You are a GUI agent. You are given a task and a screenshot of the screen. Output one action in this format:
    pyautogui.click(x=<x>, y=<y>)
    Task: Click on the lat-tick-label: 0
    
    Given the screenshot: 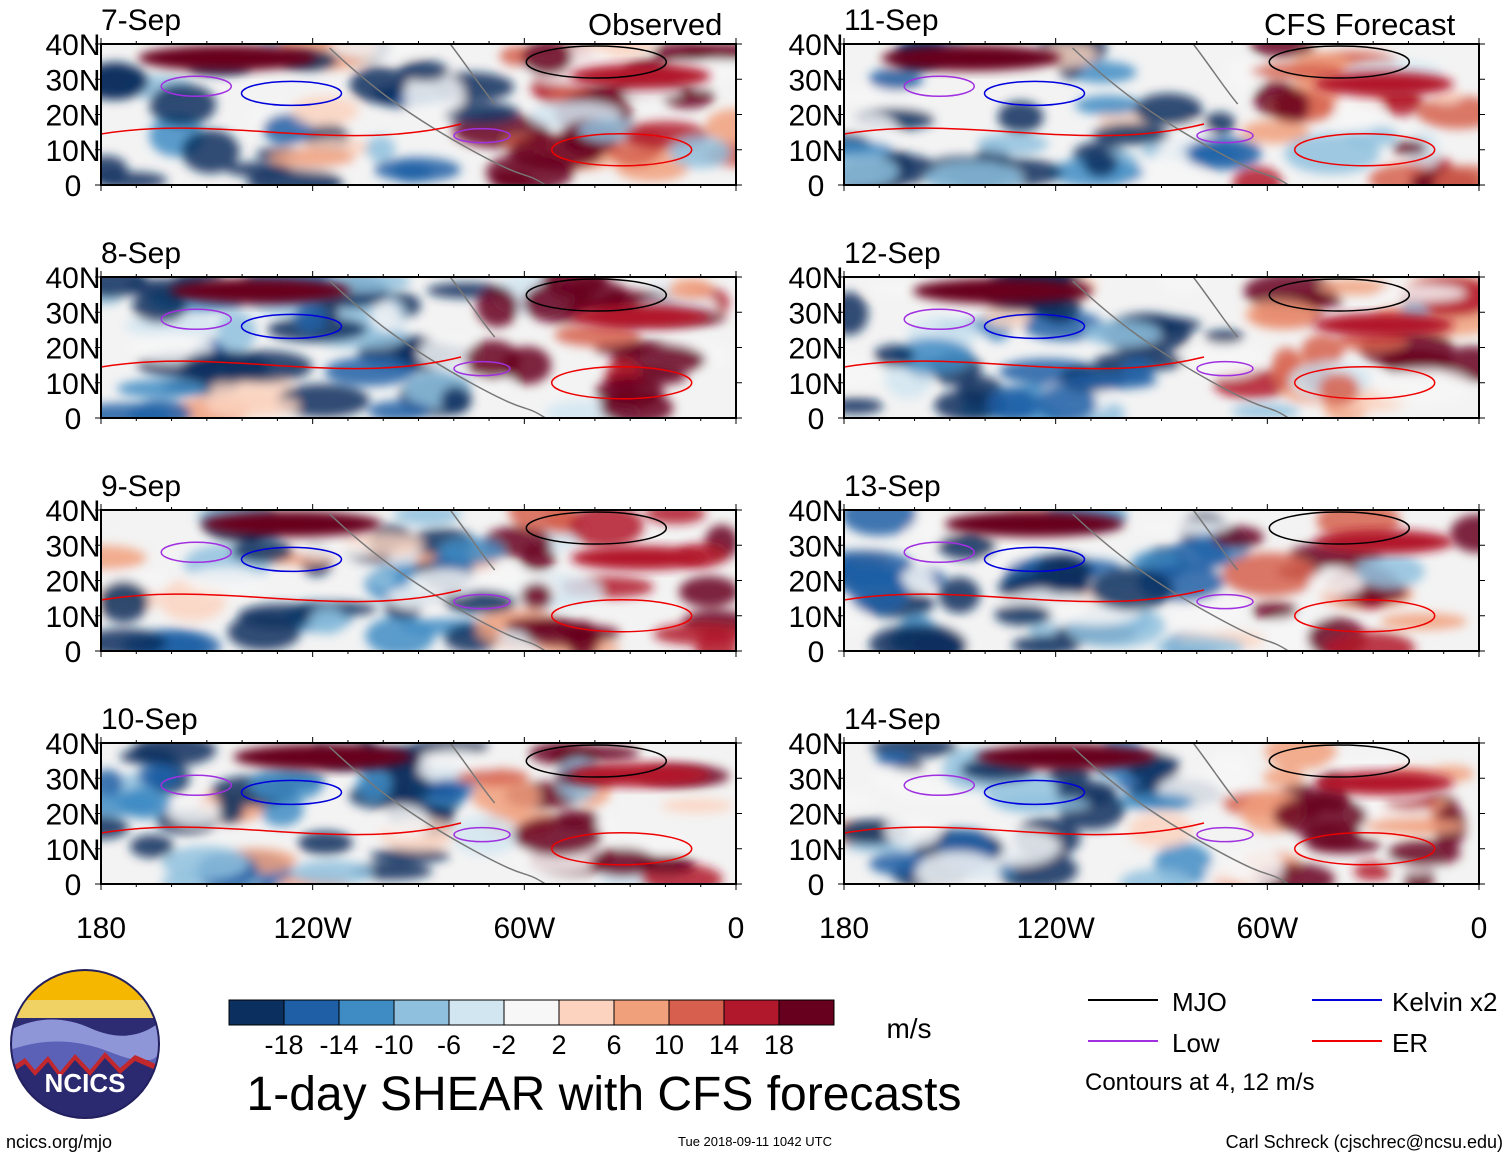 What is the action you would take?
    pyautogui.click(x=816, y=186)
    